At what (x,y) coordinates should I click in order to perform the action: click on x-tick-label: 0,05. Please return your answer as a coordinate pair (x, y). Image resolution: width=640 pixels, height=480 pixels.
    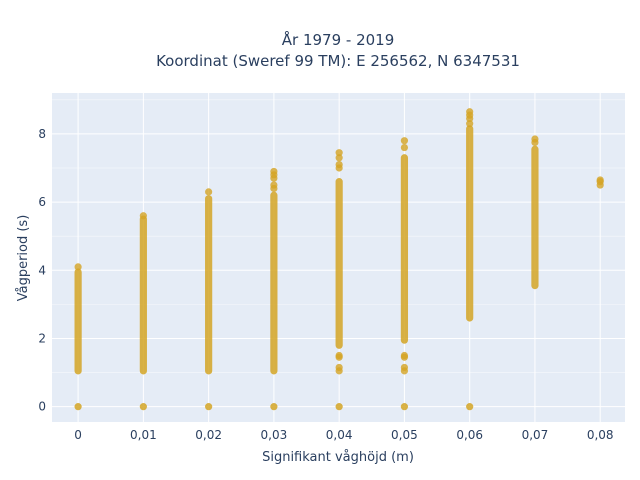
    Looking at the image, I should click on (404, 435).